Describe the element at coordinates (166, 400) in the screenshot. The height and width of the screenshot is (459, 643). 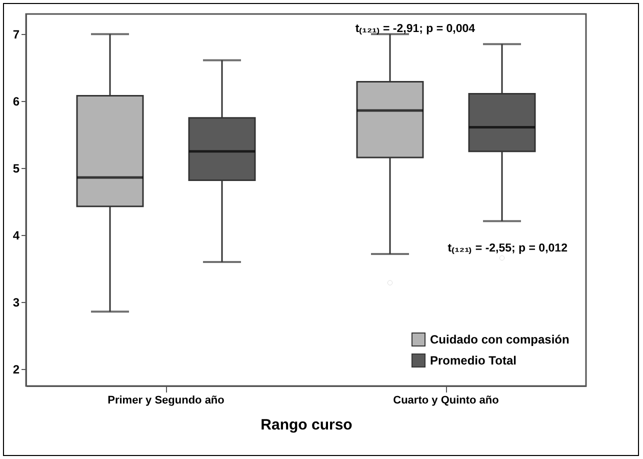
I see `x-tick-label: Primer y Segundo año` at that location.